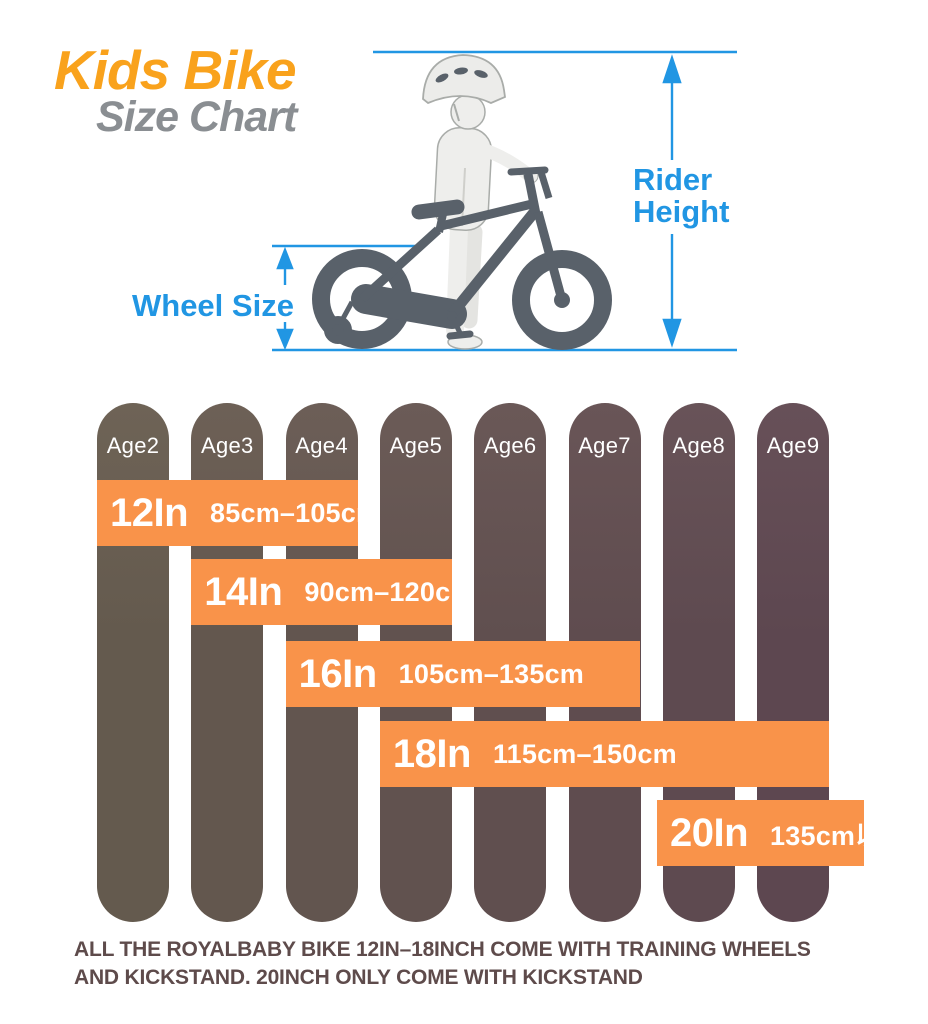 This screenshot has height=1024, width=928. I want to click on rider-height-label: Rider Height, so click(681, 195).